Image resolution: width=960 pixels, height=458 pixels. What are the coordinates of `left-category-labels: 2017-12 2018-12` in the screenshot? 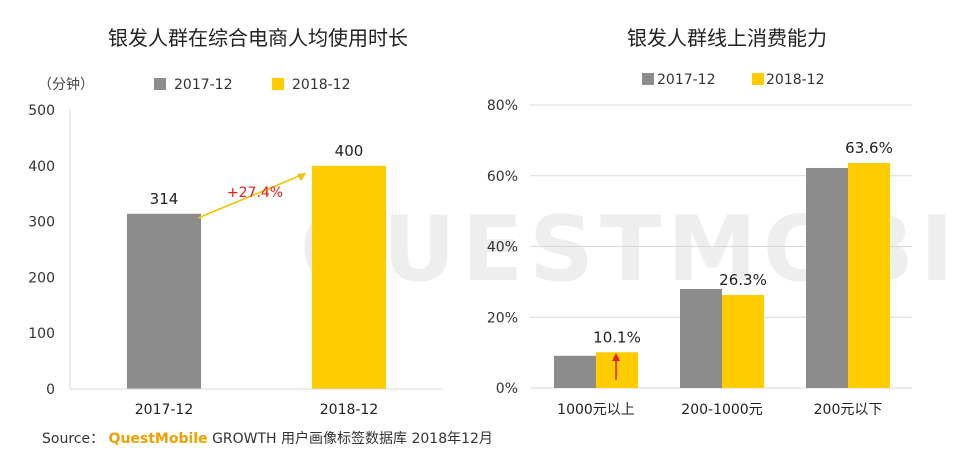 It's located at (257, 410).